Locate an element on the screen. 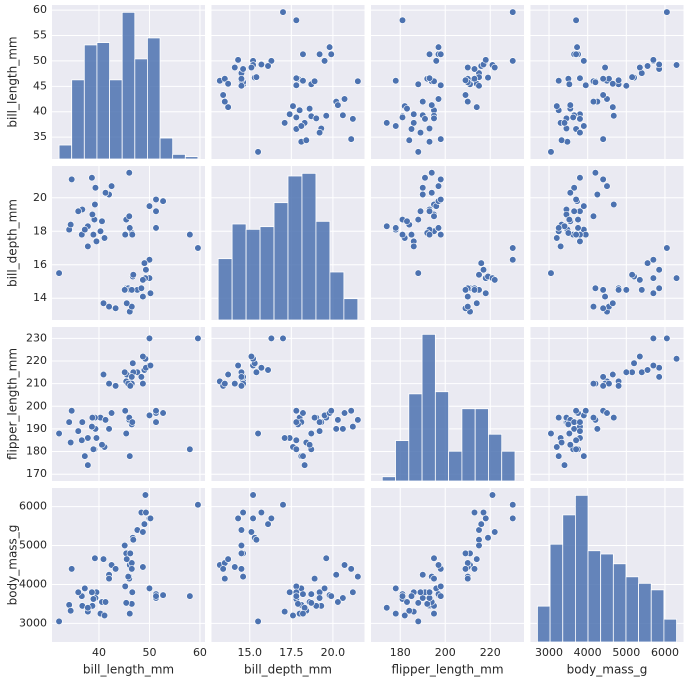 This screenshot has height=689, width=687. x-tick-label: 15.0 is located at coordinates (250, 652).